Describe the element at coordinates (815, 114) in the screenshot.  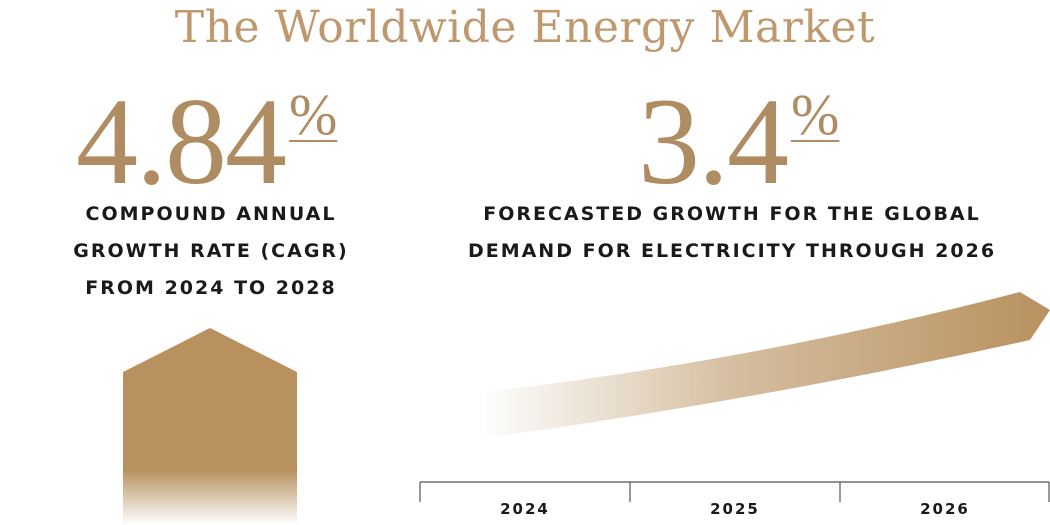
I see `electricity-growth-percent-sign: %` at that location.